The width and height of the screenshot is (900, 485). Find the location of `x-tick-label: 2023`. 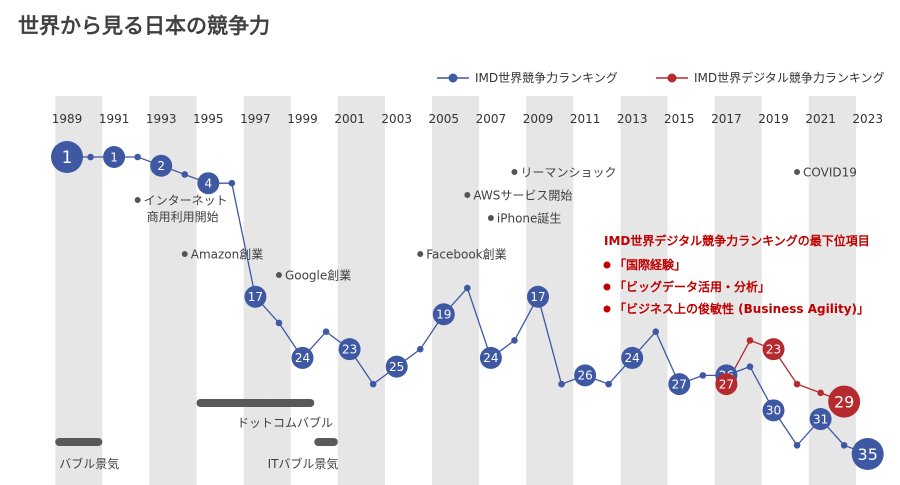

x-tick-label: 2023 is located at coordinates (867, 119).